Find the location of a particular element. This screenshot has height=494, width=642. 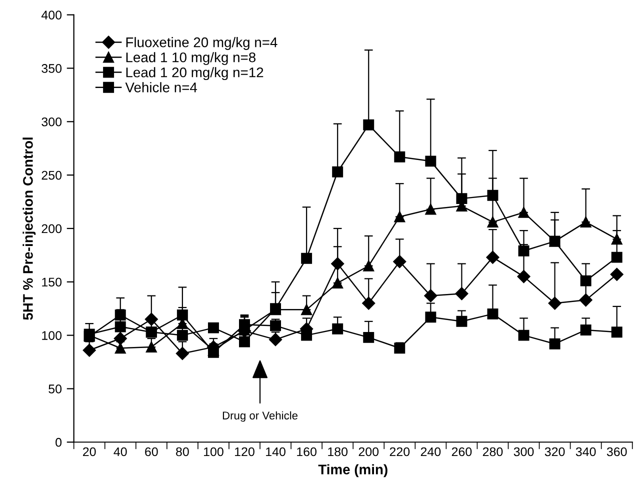

y-axis-title: 5HT % Pre-injection Control is located at coordinates (29, 229).